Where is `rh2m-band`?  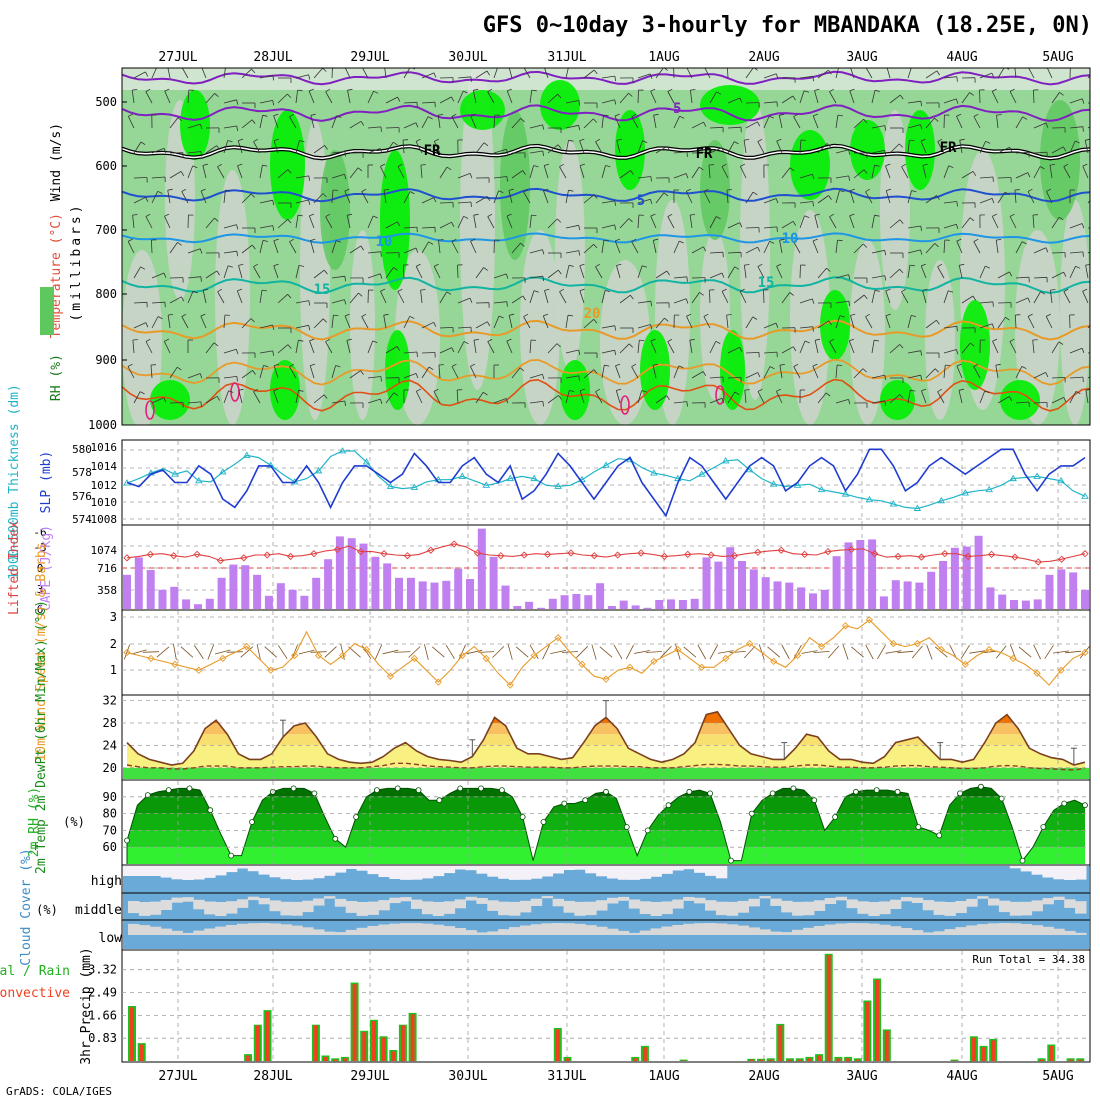 rh2m-band is located at coordinates (606, 805).